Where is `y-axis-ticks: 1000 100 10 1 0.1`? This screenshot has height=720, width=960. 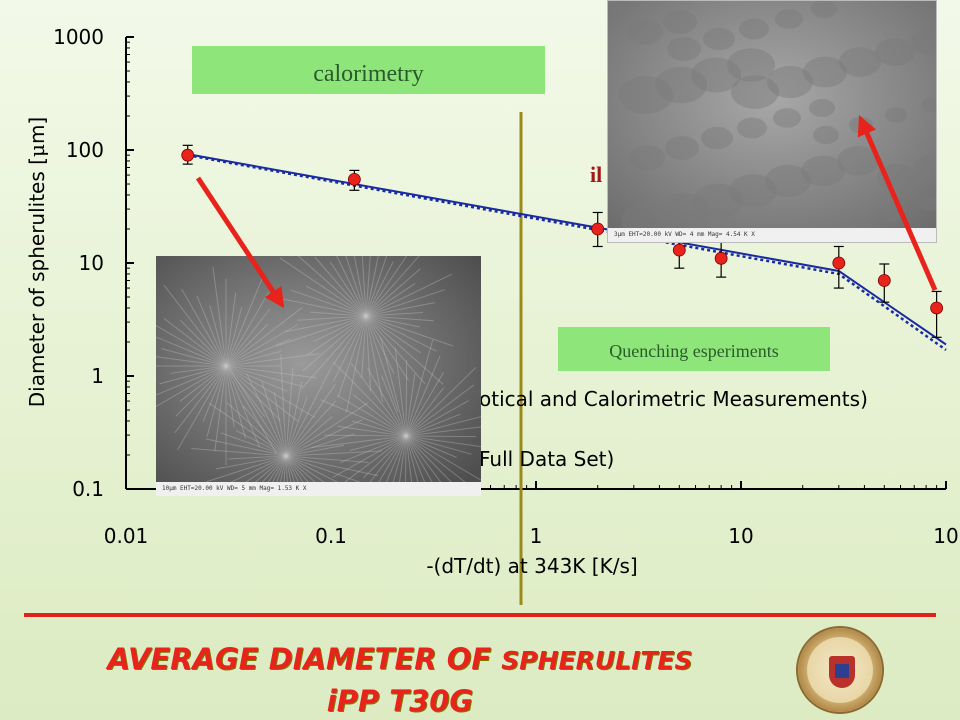
y-axis-ticks: 1000 100 10 1 0.1 is located at coordinates (93, 263).